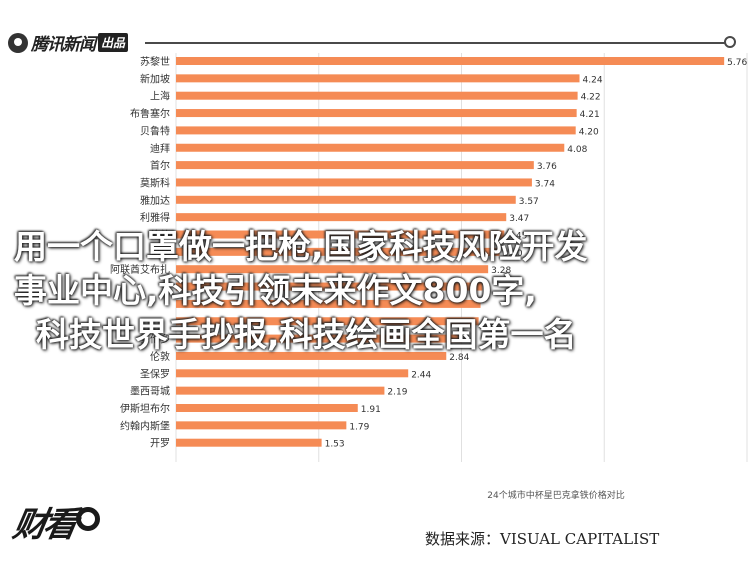 This screenshot has width=750, height=575. I want to click on data-label: 4.21, so click(590, 115).